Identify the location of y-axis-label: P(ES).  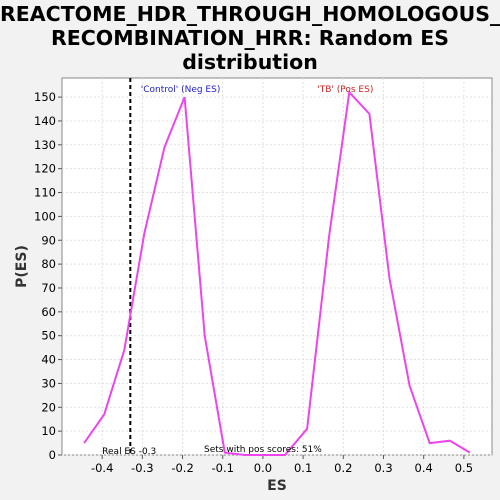
(22, 266).